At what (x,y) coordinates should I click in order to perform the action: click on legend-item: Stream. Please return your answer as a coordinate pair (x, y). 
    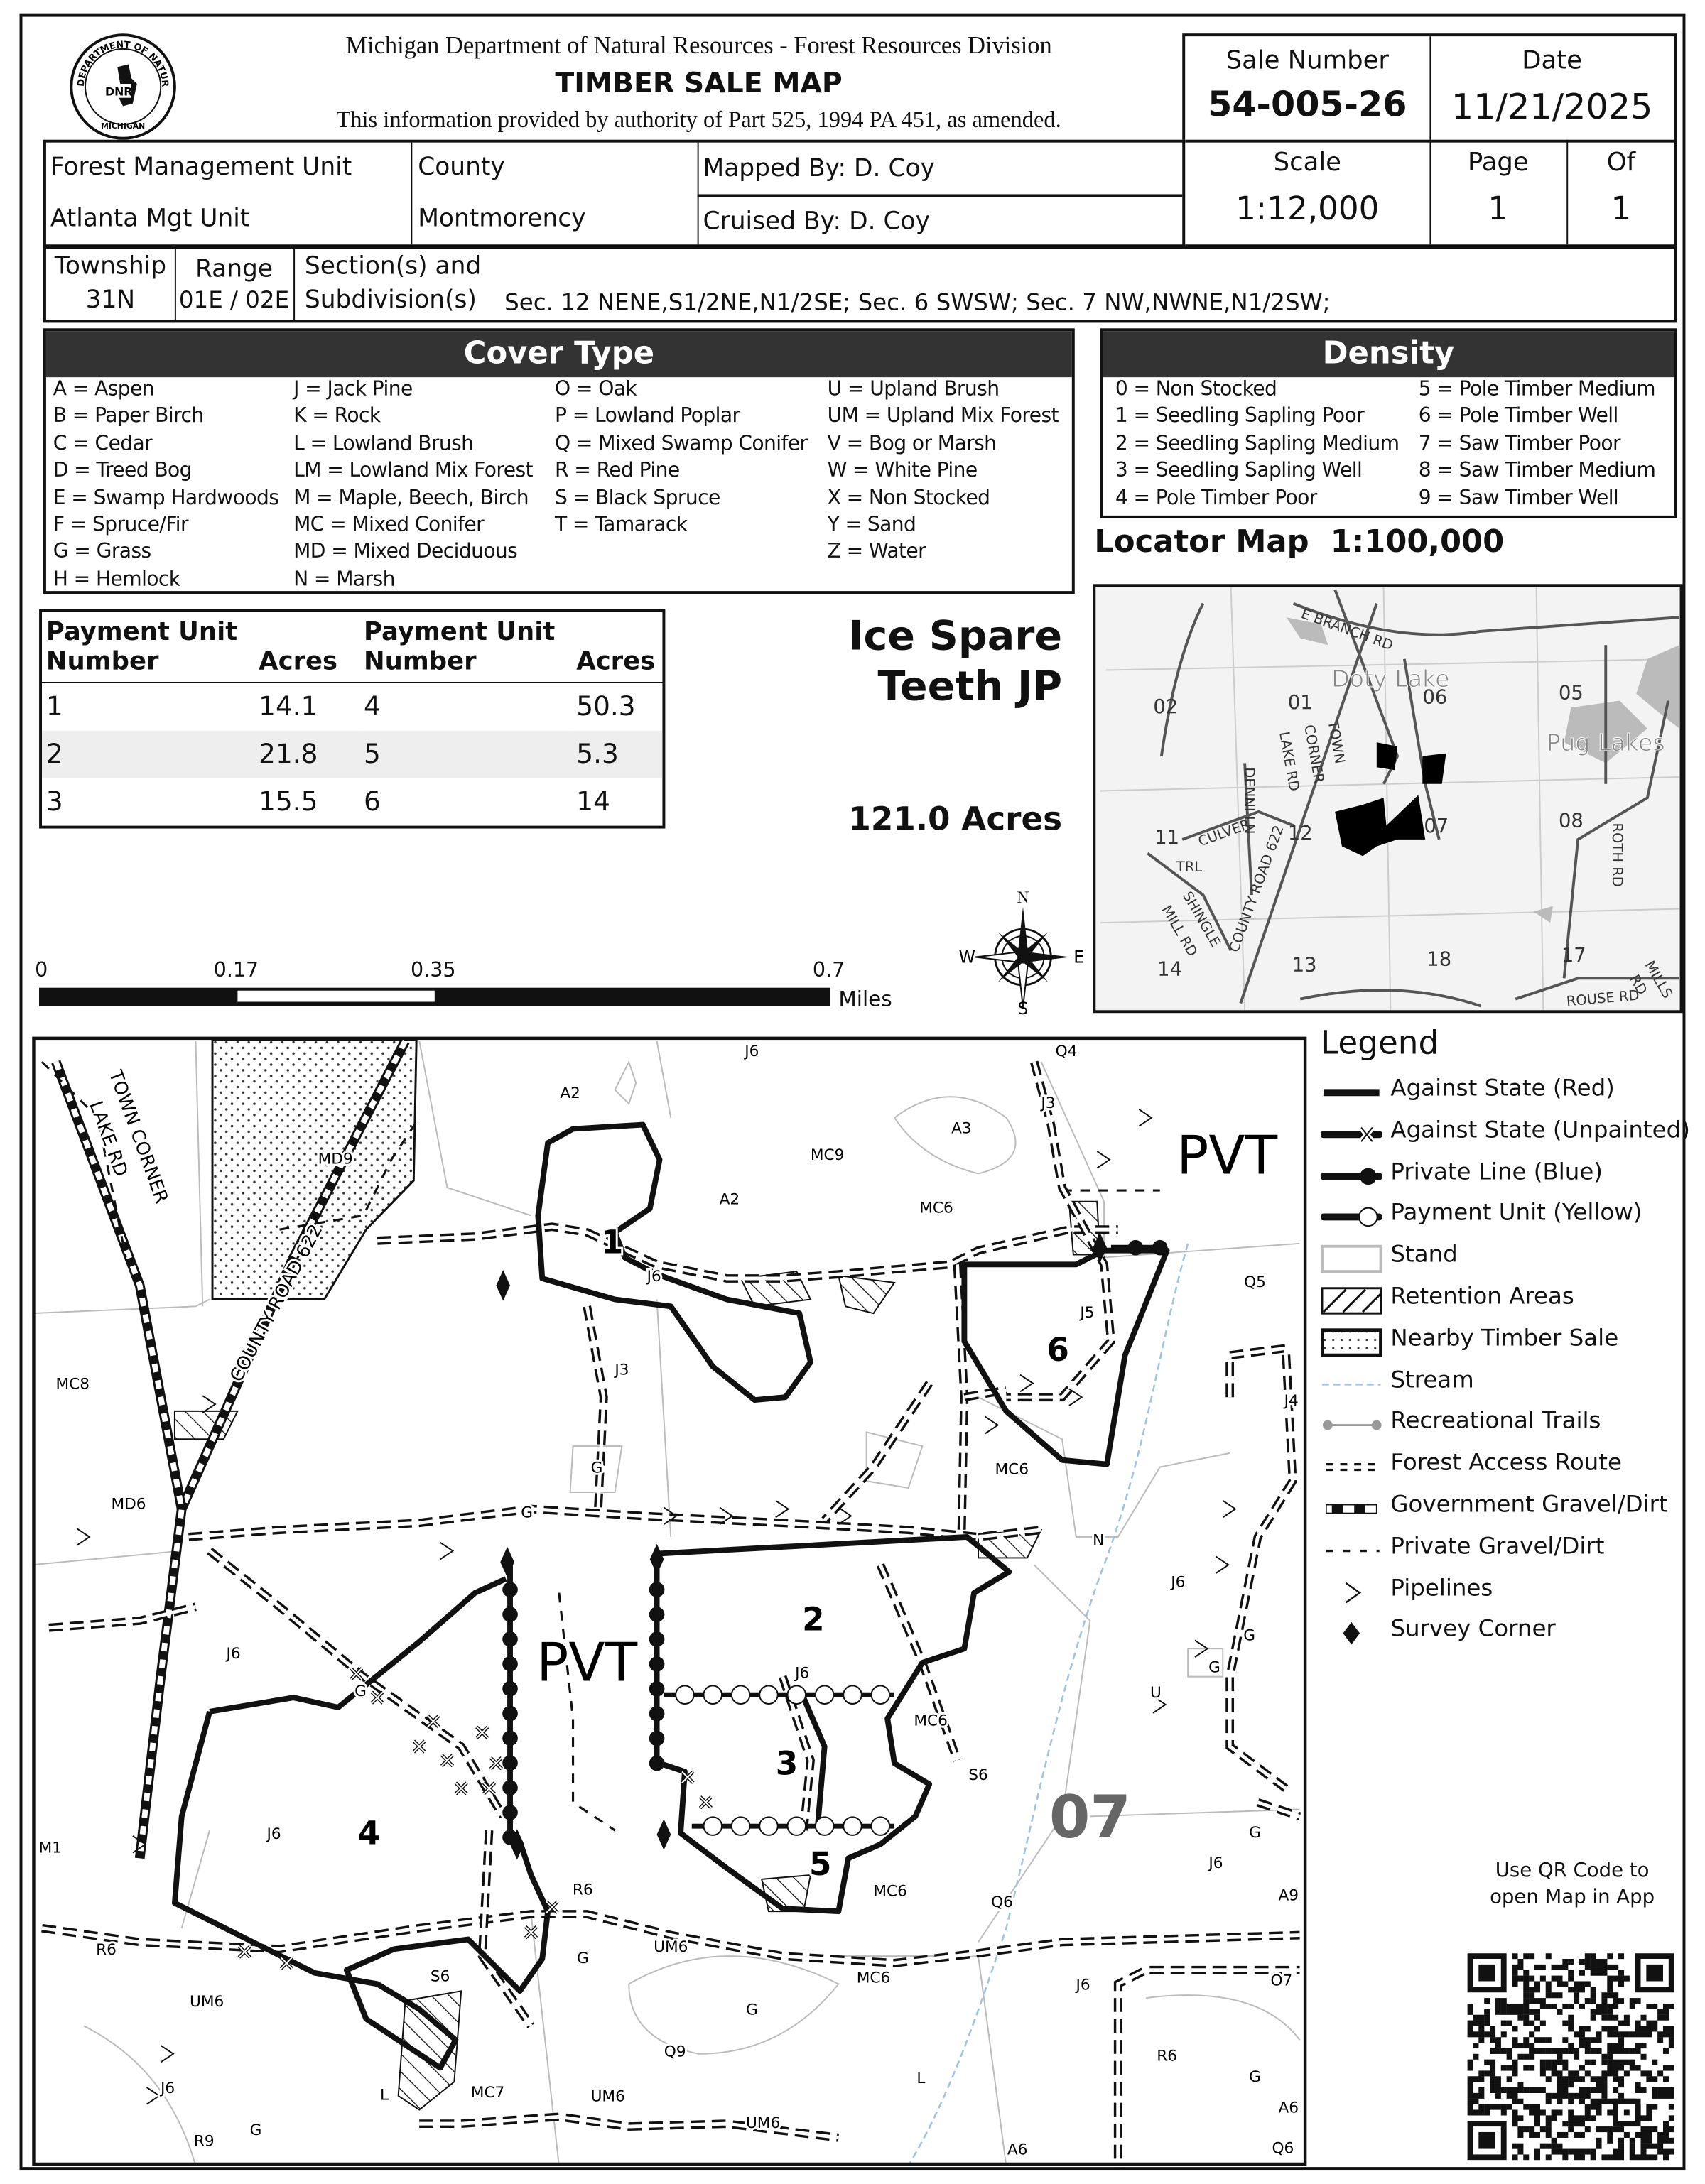
    Looking at the image, I should click on (1502, 1384).